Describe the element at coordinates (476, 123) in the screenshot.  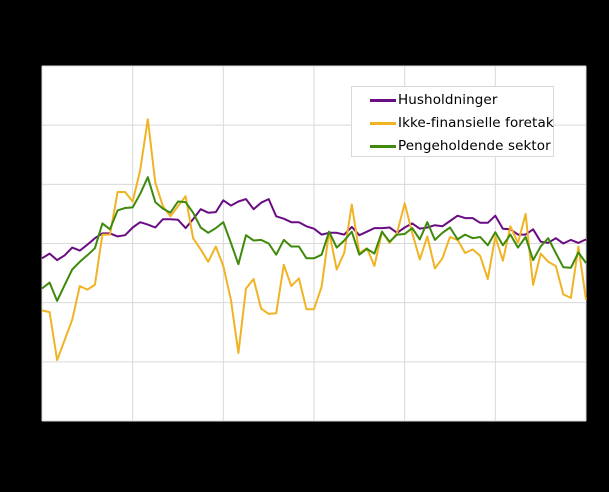
I see `legend-label: Ikke-finansielle foretak` at that location.